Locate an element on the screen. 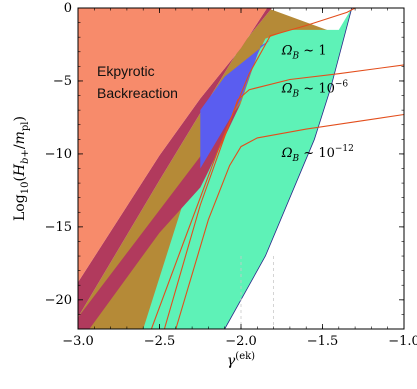 The height and width of the screenshot is (389, 417). region-label-line: Ekpyrotic is located at coordinates (126, 71).